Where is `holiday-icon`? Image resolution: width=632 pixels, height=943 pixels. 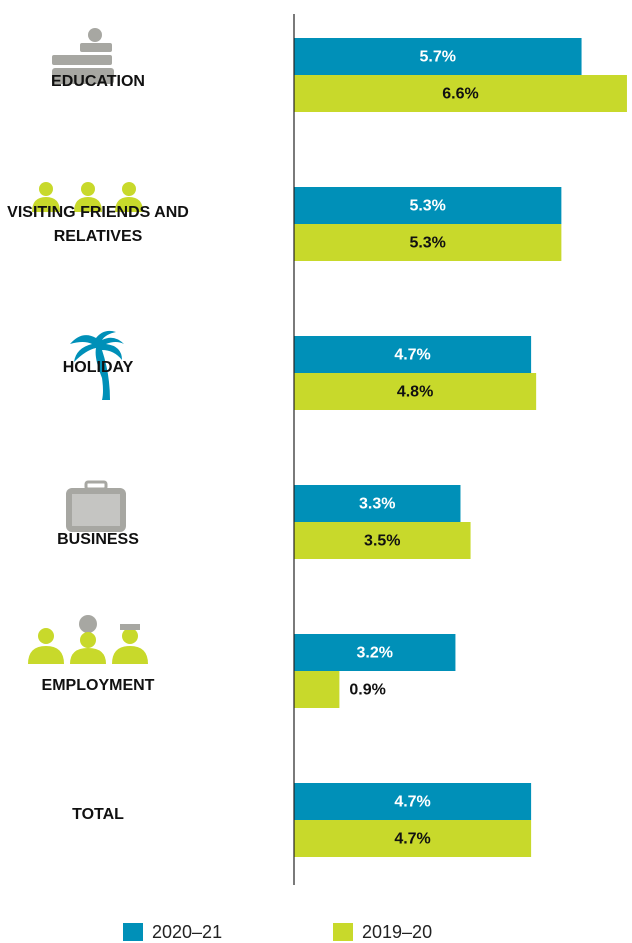
holiday-icon is located at coordinates (97, 365).